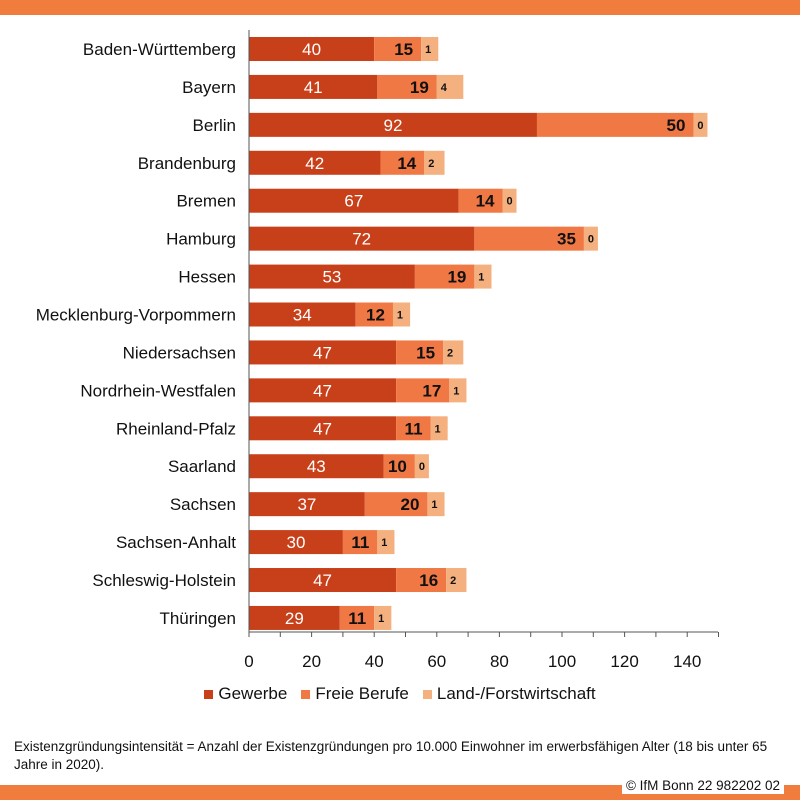  What do you see at coordinates (687, 661) in the screenshot?
I see `x-tick-label: 140` at bounding box center [687, 661].